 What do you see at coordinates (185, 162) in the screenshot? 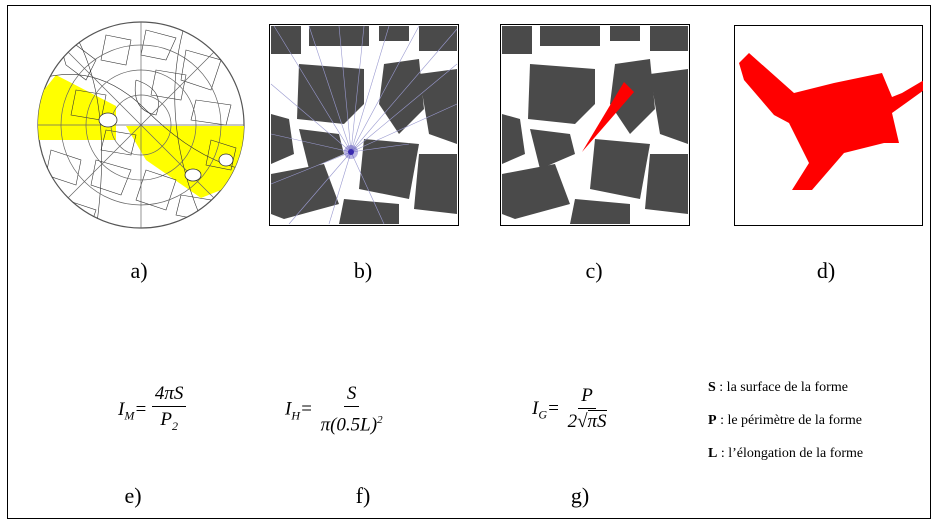
I see `highlight-sector-right` at bounding box center [185, 162].